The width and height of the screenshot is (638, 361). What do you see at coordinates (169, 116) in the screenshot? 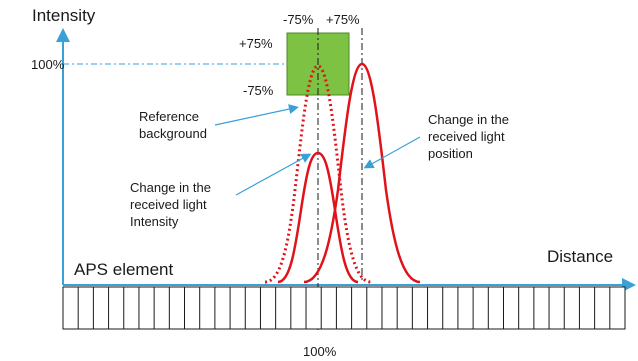
I see `reference-annotation-line1: Reference` at bounding box center [169, 116].